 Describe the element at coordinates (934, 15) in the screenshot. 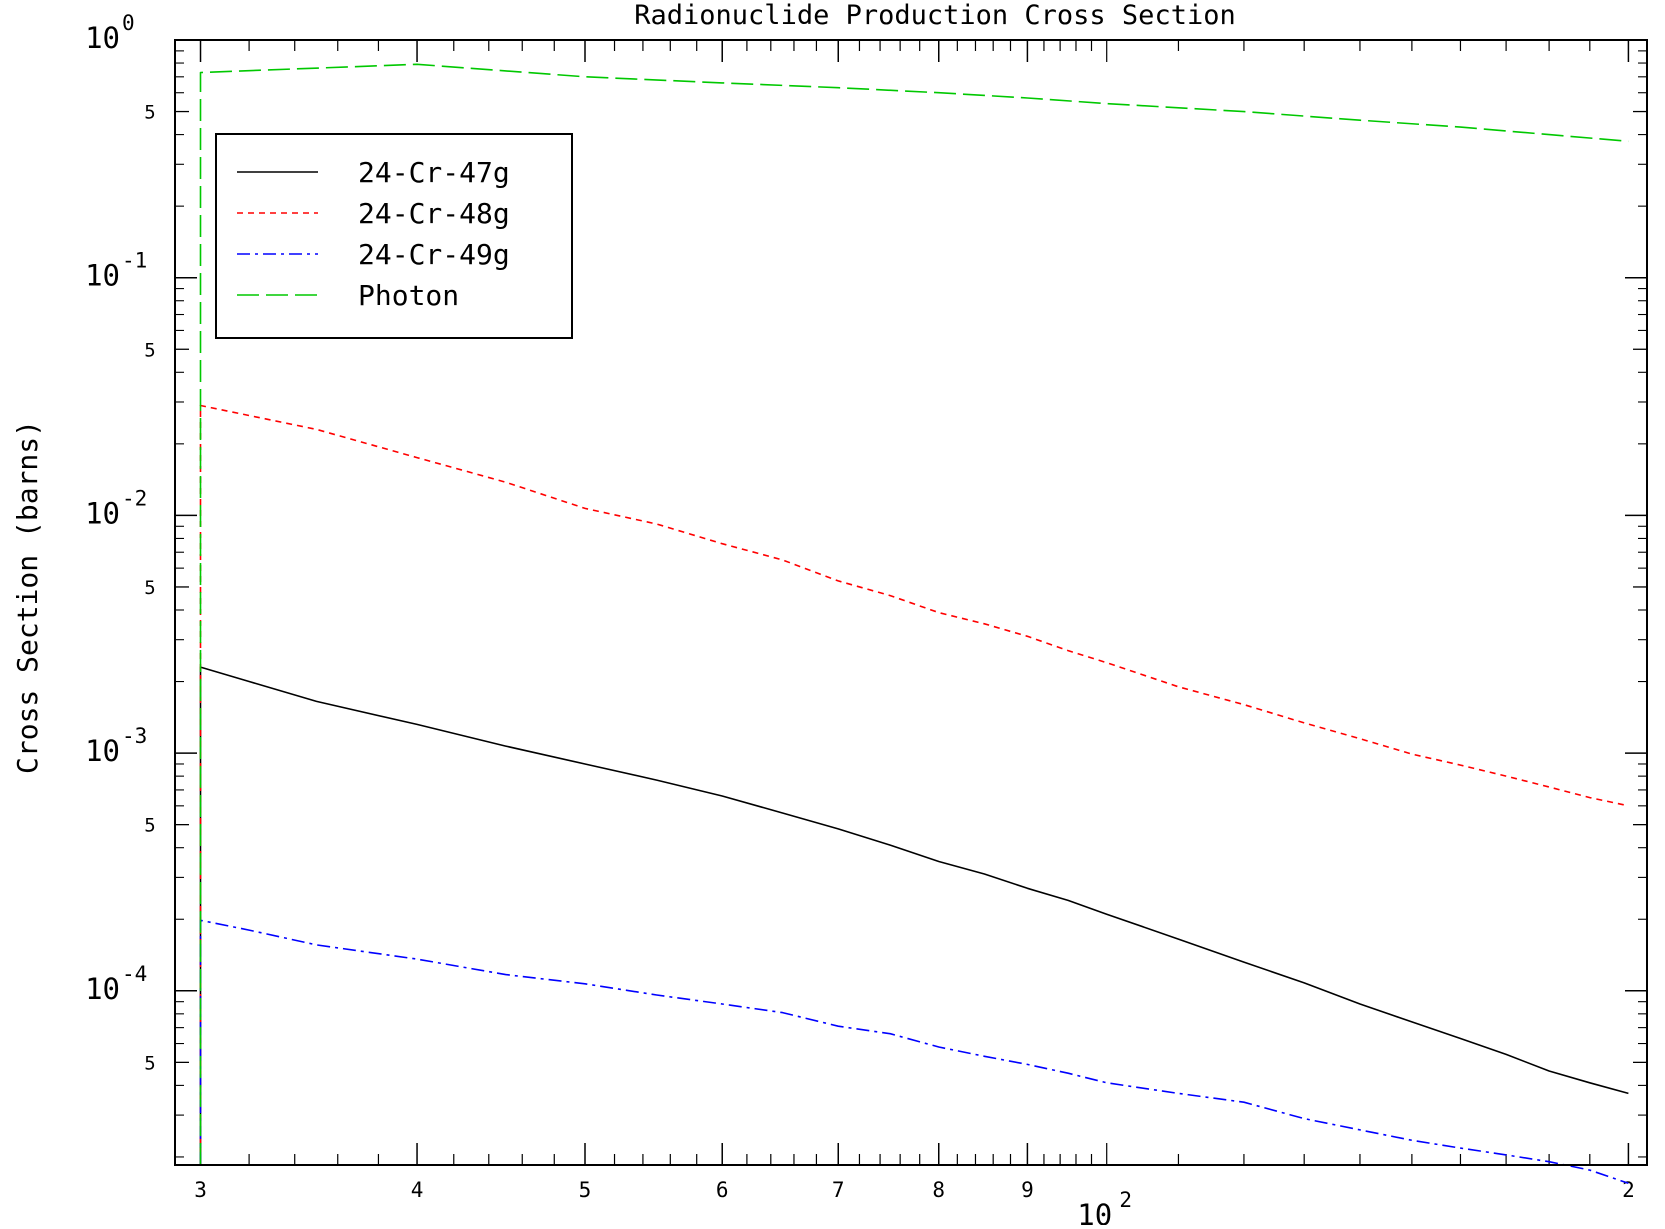

I see `chart-title: Radionuclide Production Cross Section` at that location.